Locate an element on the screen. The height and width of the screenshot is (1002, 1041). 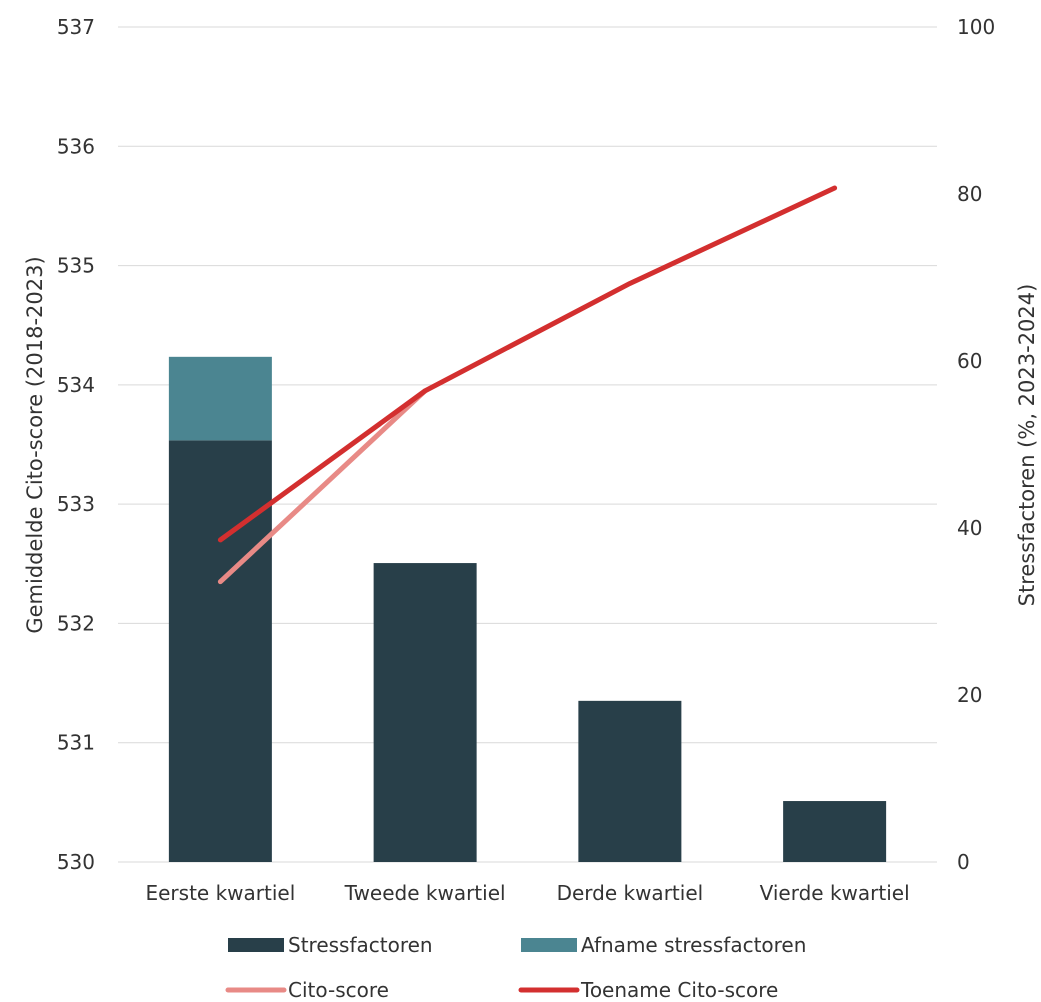
left-tick-label: 536 is located at coordinates (76, 146).